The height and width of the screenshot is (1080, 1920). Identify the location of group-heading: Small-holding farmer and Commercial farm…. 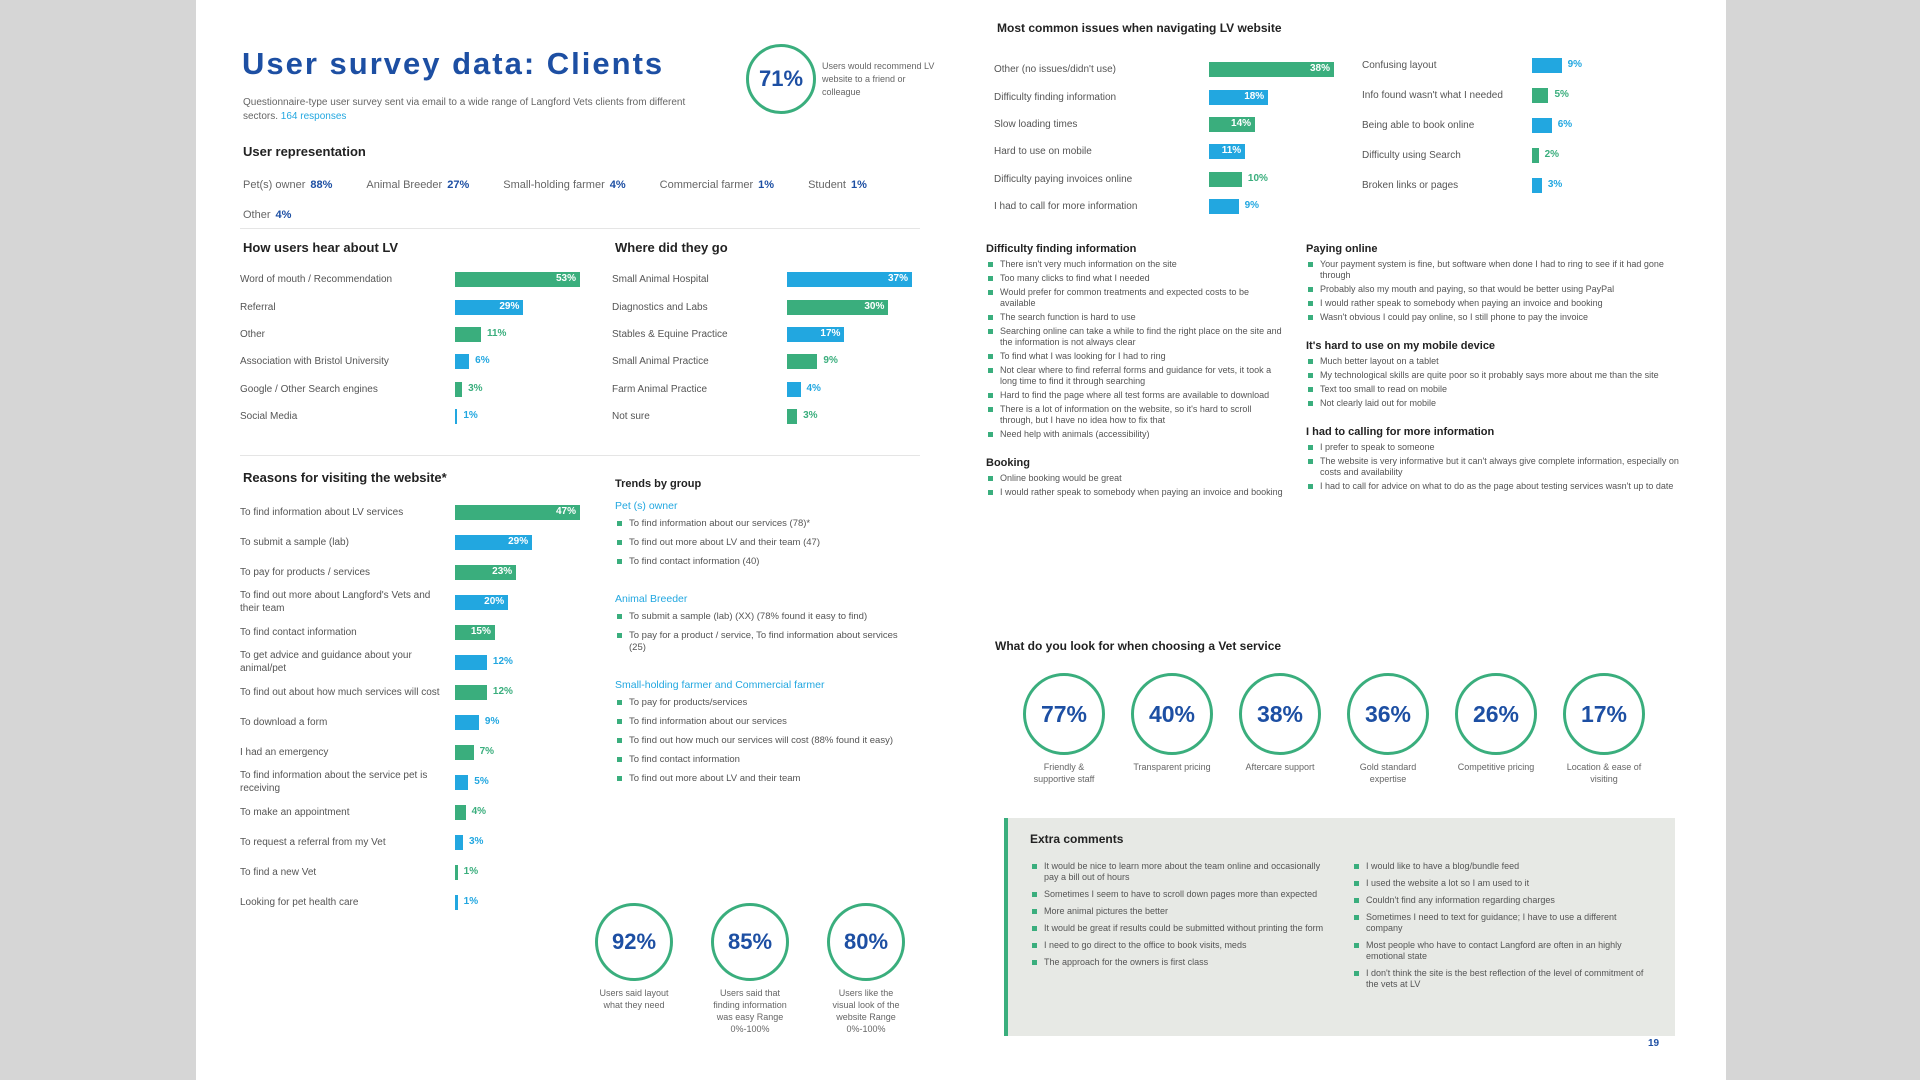
(720, 685).